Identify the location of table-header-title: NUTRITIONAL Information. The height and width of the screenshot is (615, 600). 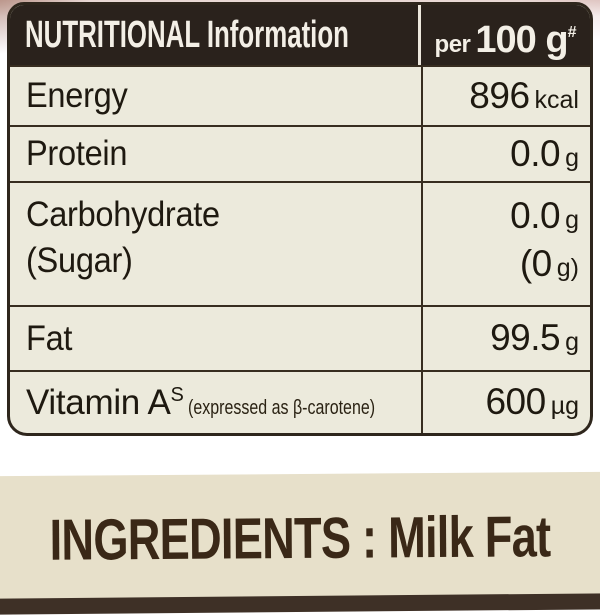
(214, 35).